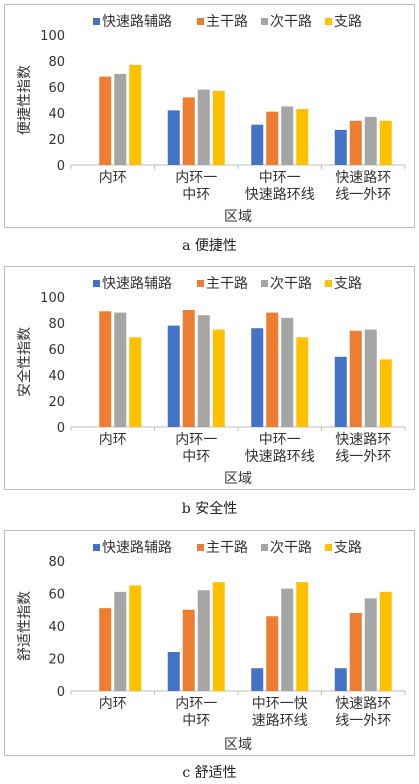 The width and height of the screenshot is (419, 784). I want to click on y-tick-label: 100, so click(52, 36).